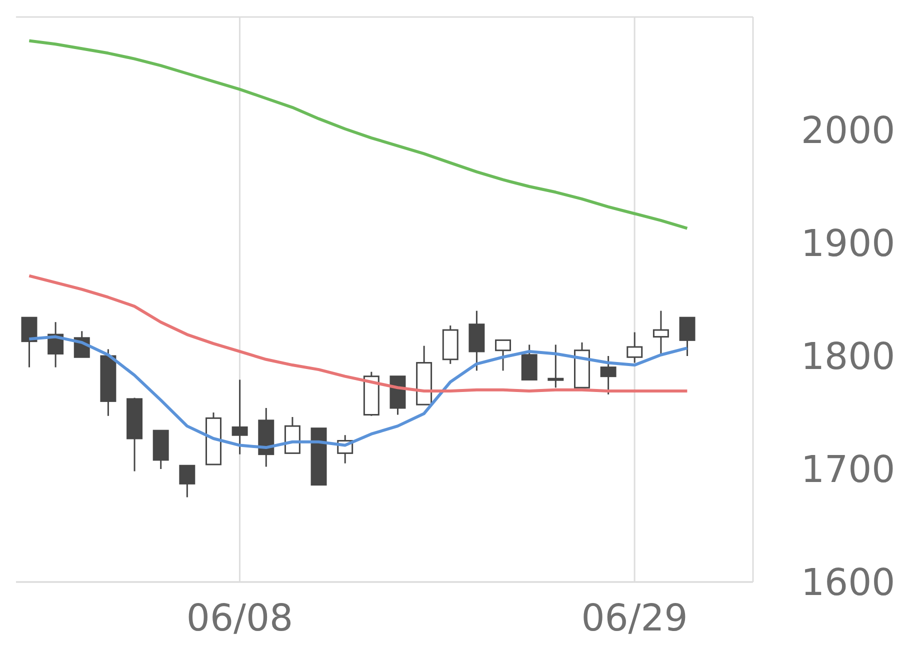  I want to click on y-tick-label: 1600, so click(848, 582).